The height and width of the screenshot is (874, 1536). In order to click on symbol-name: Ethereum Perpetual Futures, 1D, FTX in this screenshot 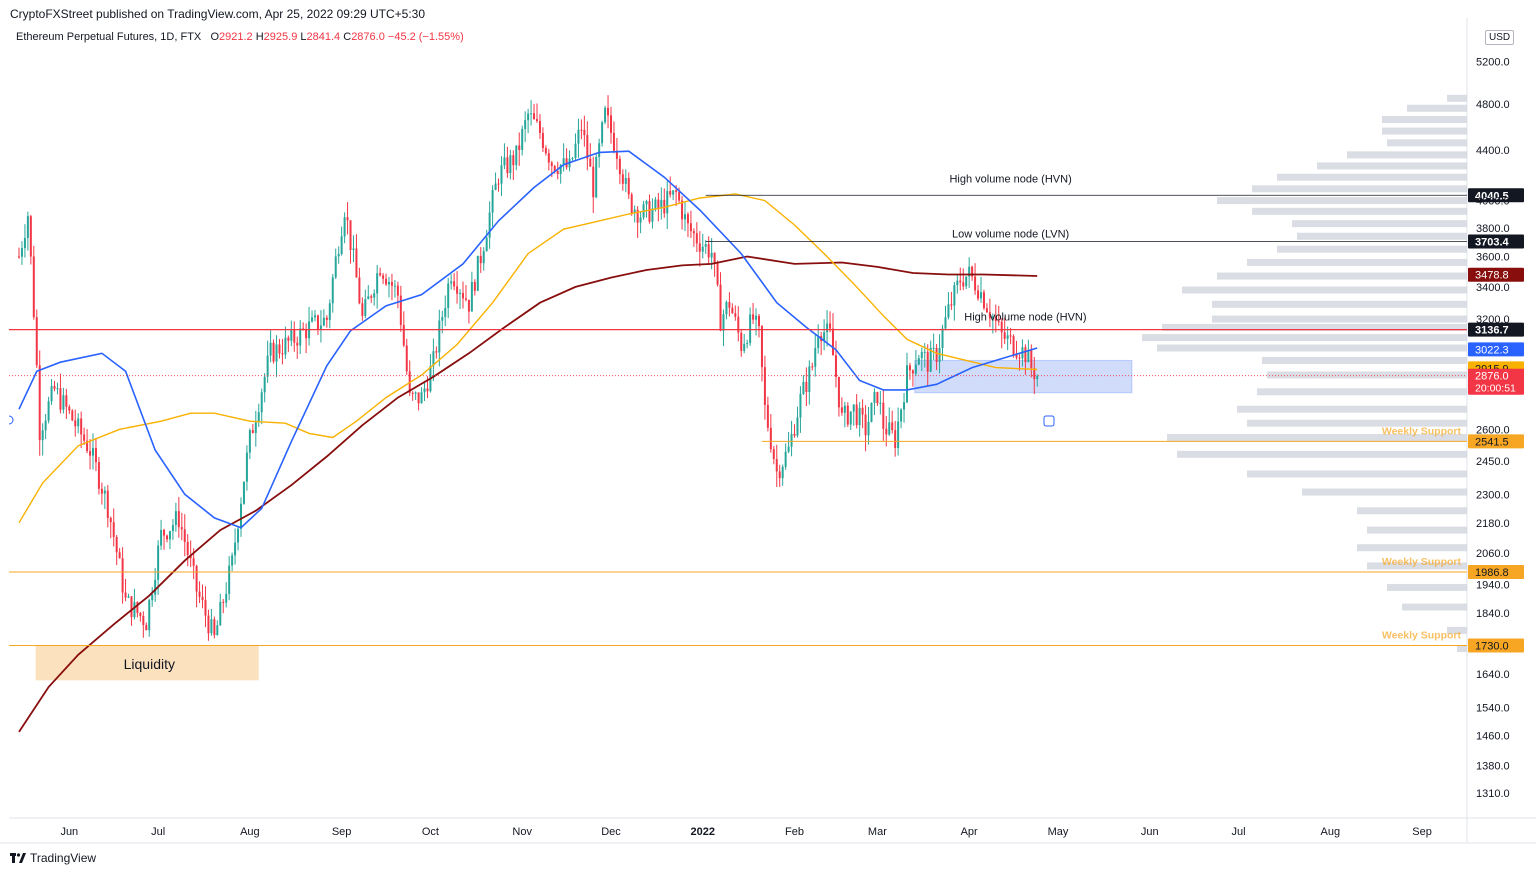, I will do `click(109, 37)`.